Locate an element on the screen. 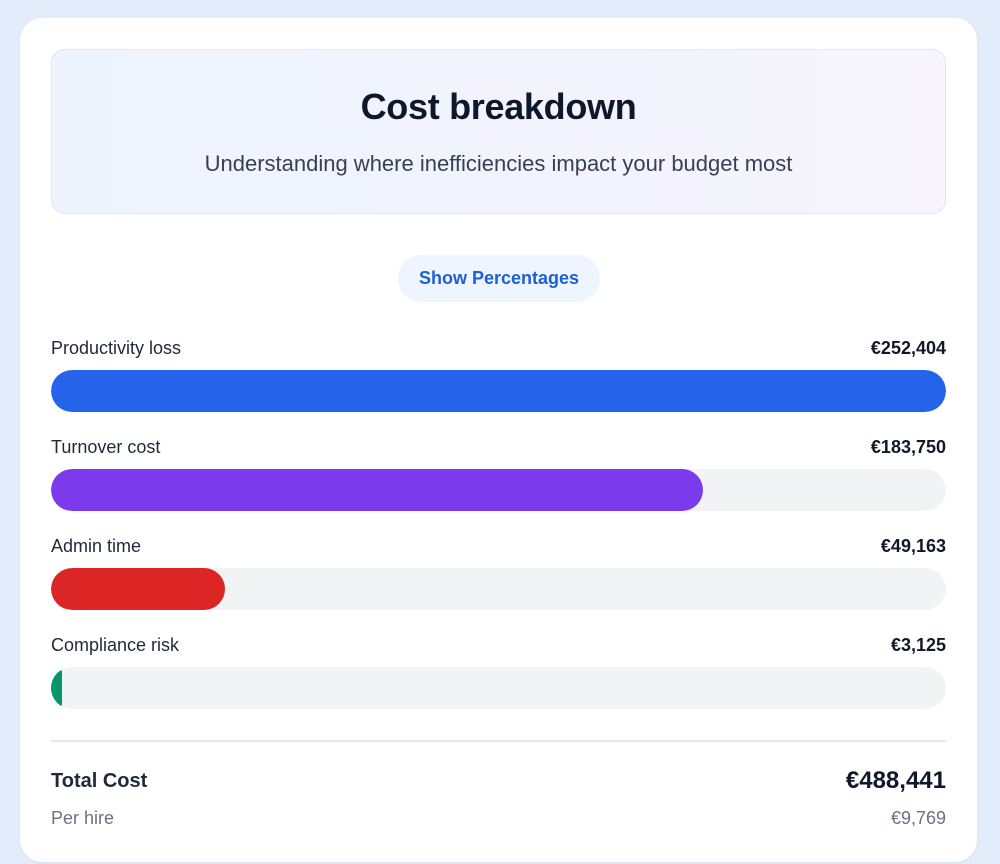  per-hire-value: €9,769 is located at coordinates (918, 818).